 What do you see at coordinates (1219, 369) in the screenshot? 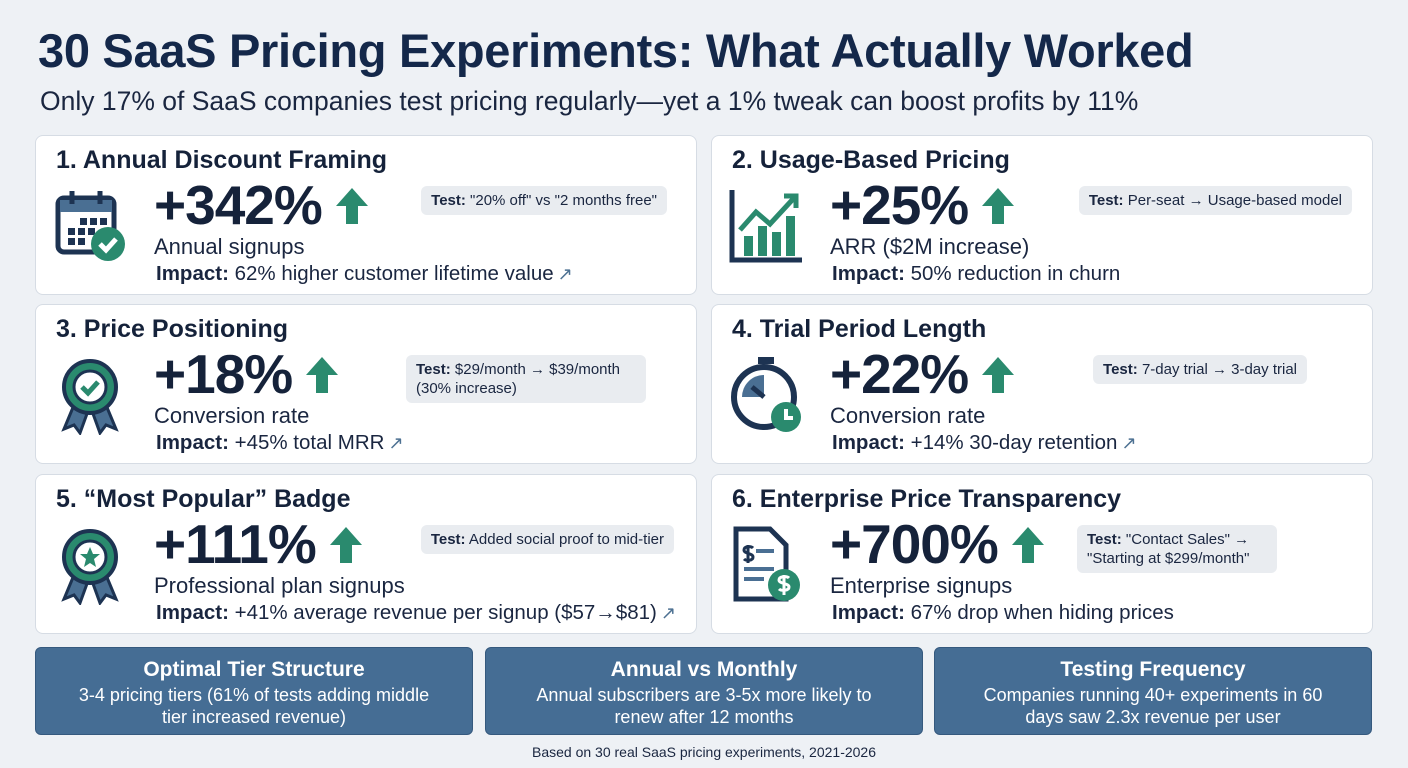
I see `test-value: 7-day trial → 3-day trial` at bounding box center [1219, 369].